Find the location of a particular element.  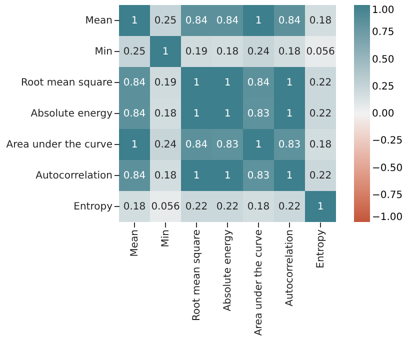

y-tick-label: Root mean square is located at coordinates (66, 83).